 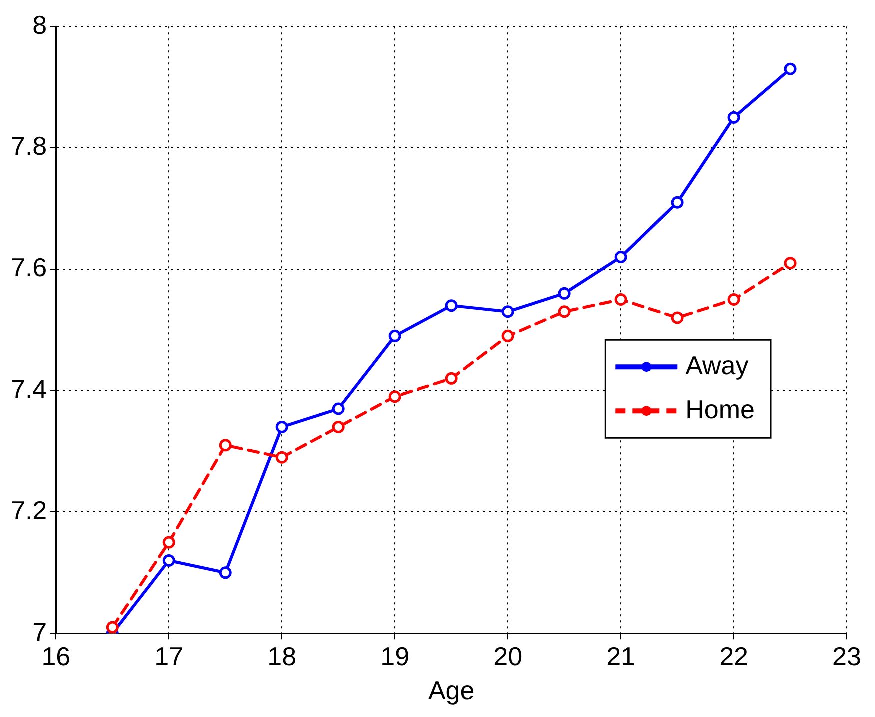 What do you see at coordinates (451, 691) in the screenshot?
I see `x-axis-title: Age` at bounding box center [451, 691].